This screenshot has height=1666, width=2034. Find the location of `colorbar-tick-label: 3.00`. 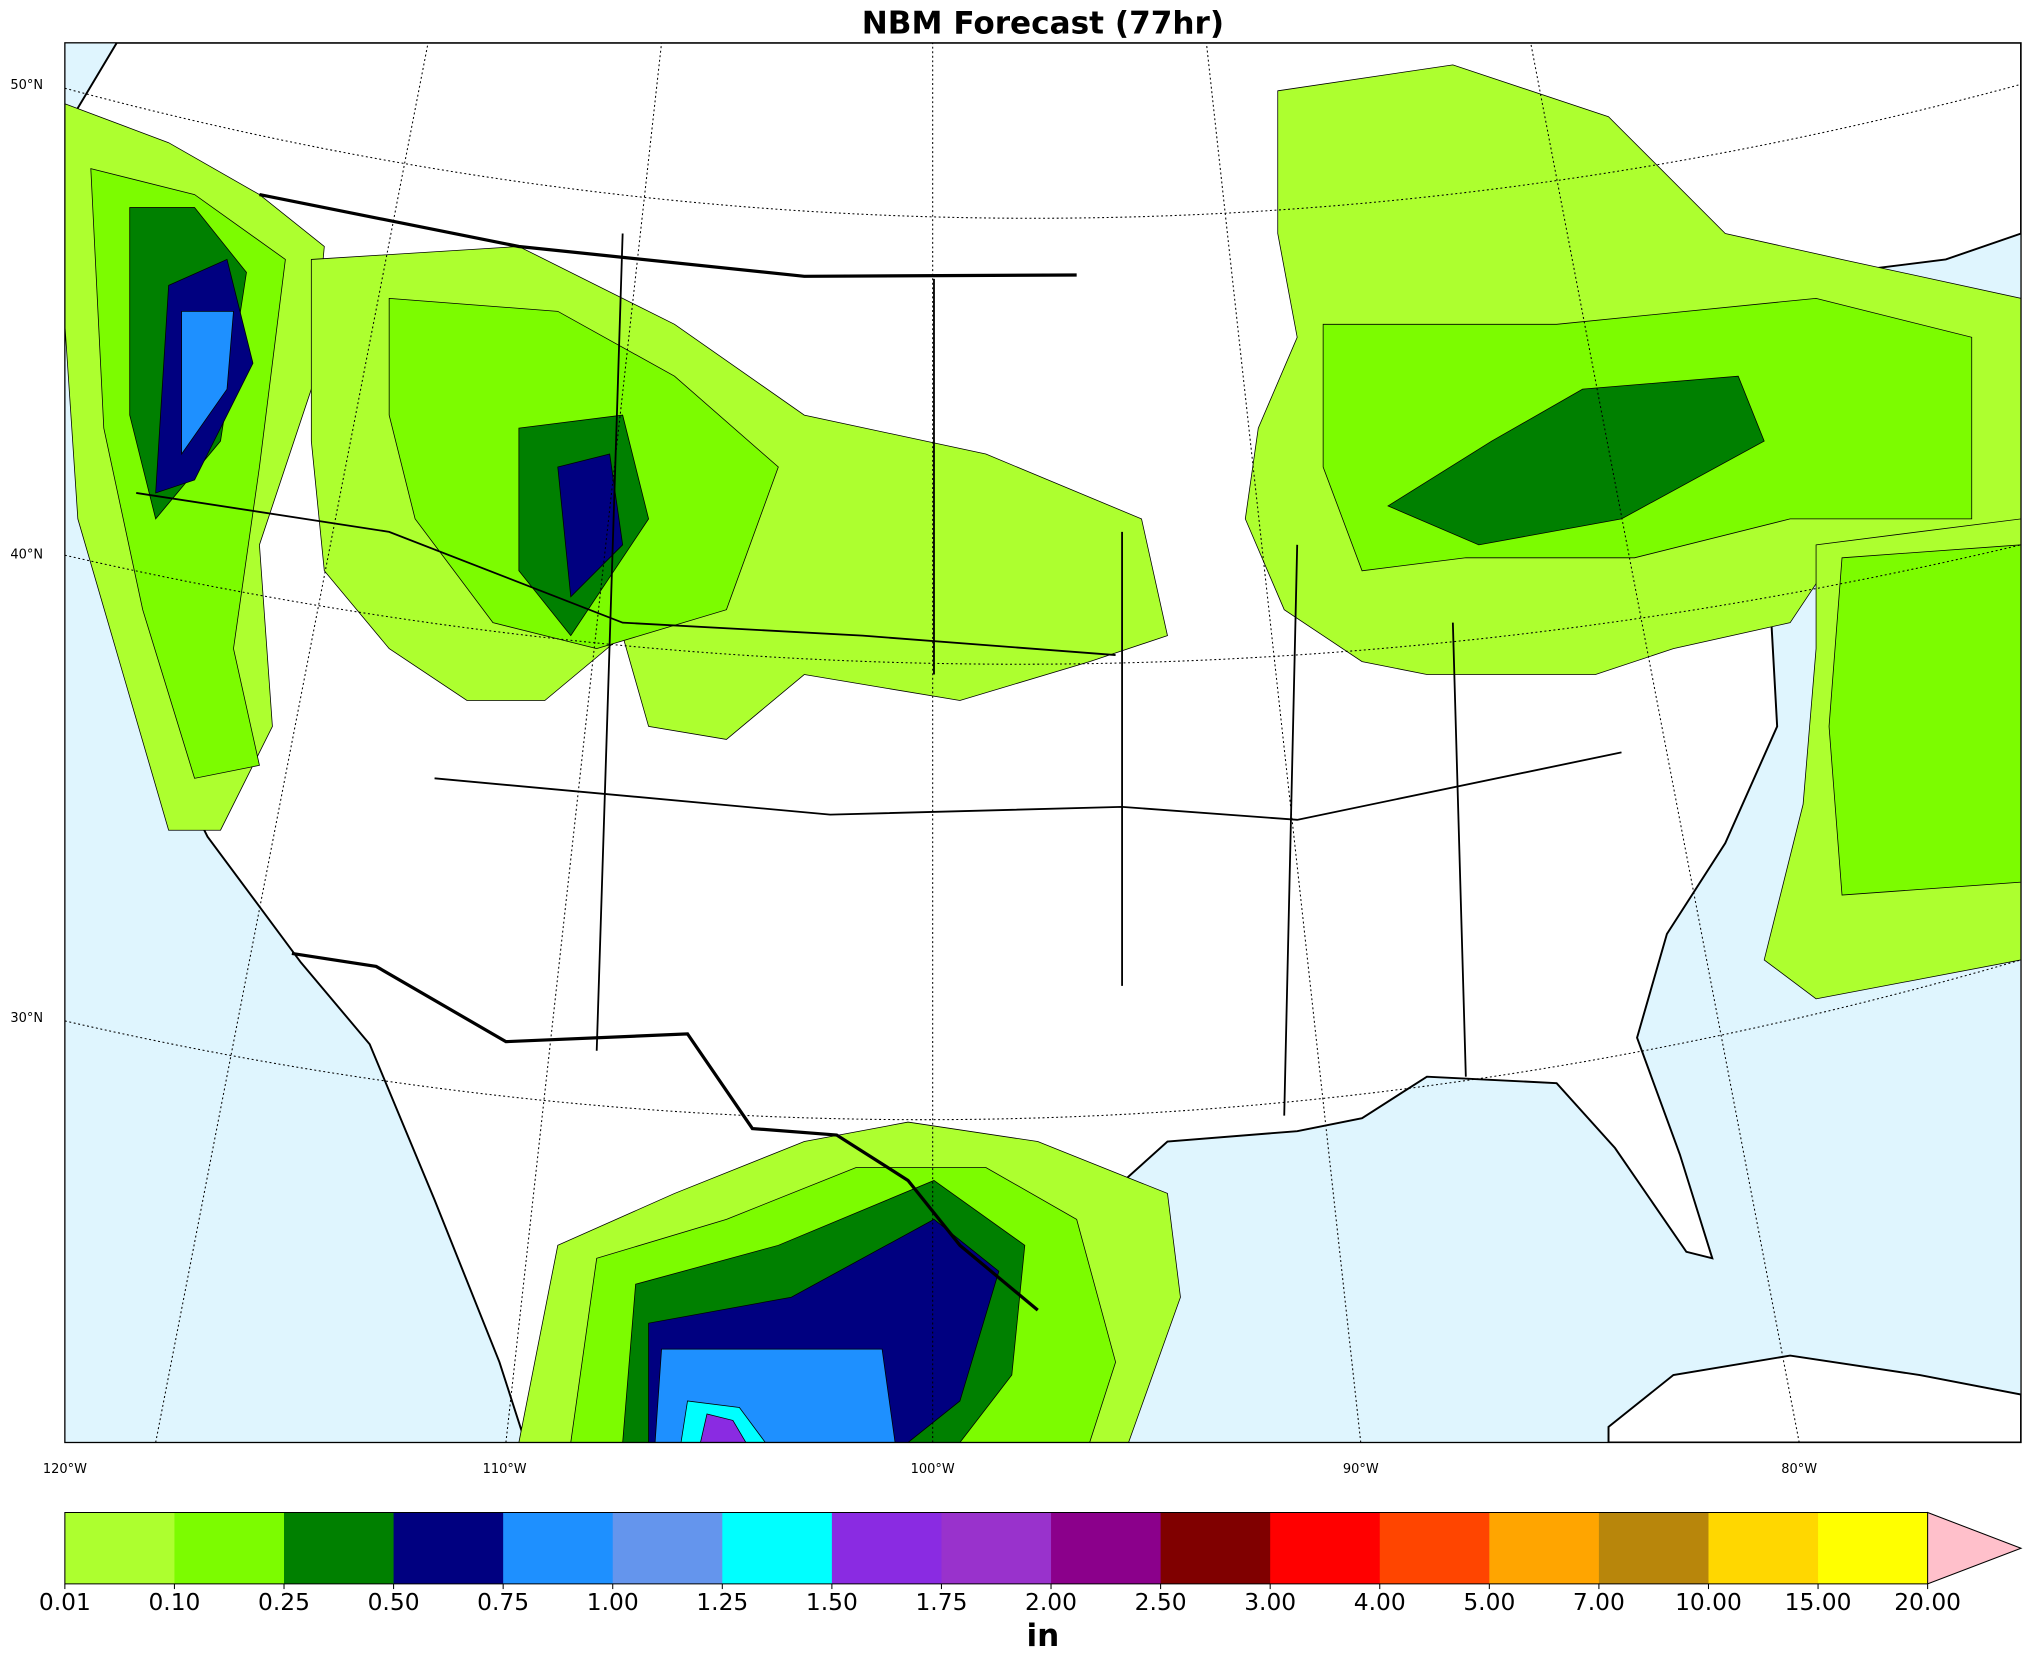

colorbar-tick-label: 3.00 is located at coordinates (1270, 1602).